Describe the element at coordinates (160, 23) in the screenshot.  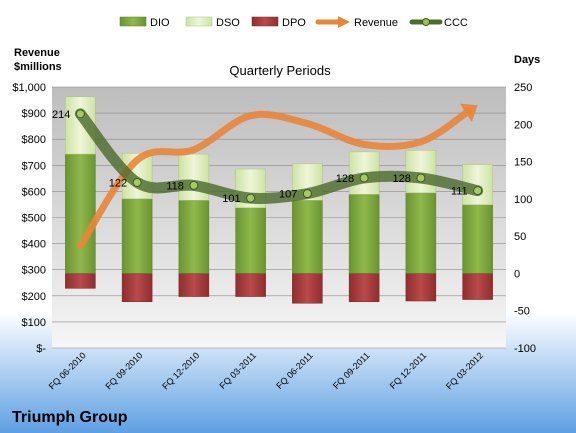
I see `legend-label-dio: DIO` at that location.